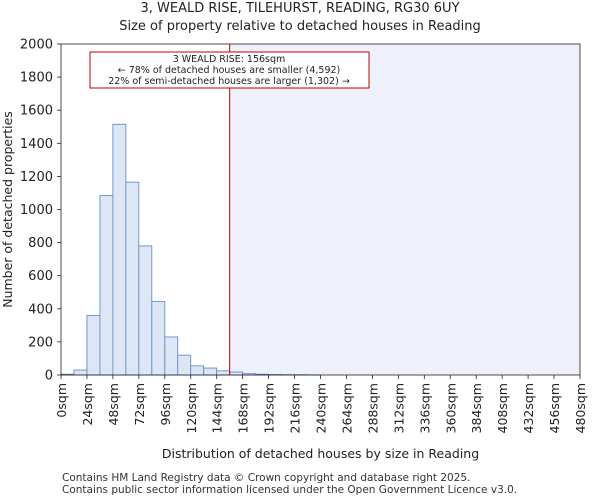 The height and width of the screenshot is (500, 600). I want to click on y-tick-label: 1800, so click(36, 78).